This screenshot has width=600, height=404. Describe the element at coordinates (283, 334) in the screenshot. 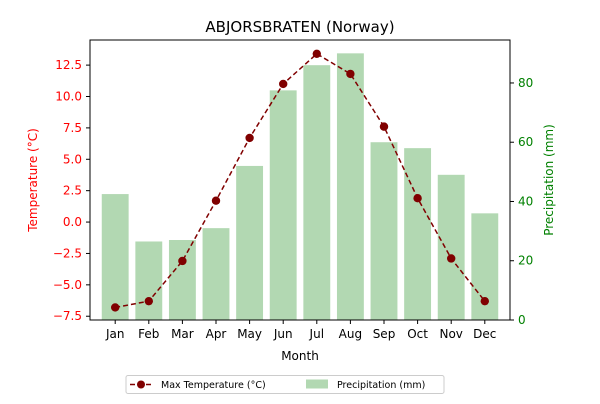

I see `x-tick-label: Jun` at that location.